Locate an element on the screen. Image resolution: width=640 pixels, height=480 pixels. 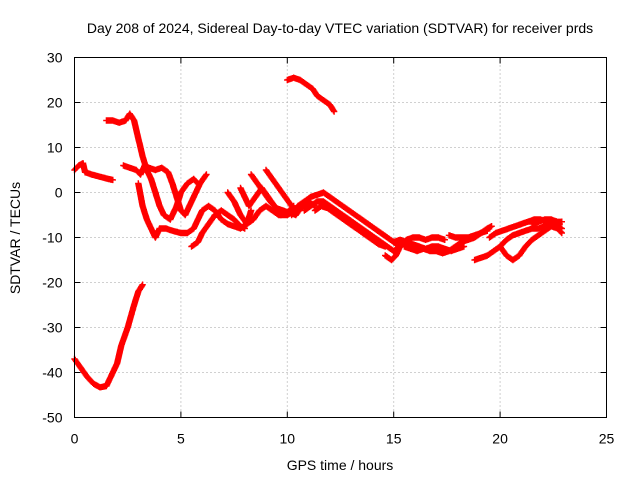
x-tick-label: 25 is located at coordinates (607, 439).